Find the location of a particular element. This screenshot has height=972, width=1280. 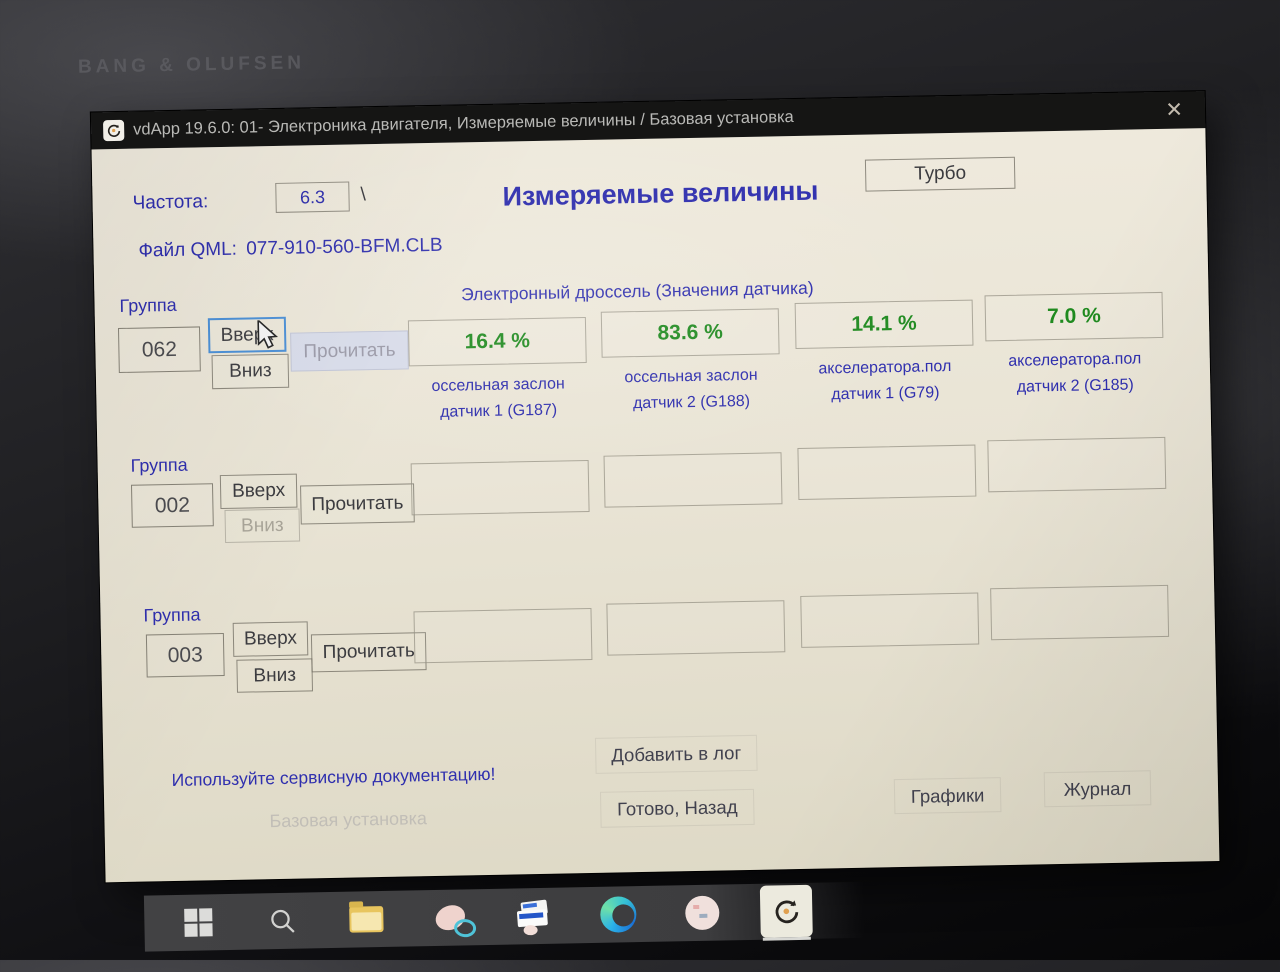

frequency-label: Частота: is located at coordinates (170, 202).